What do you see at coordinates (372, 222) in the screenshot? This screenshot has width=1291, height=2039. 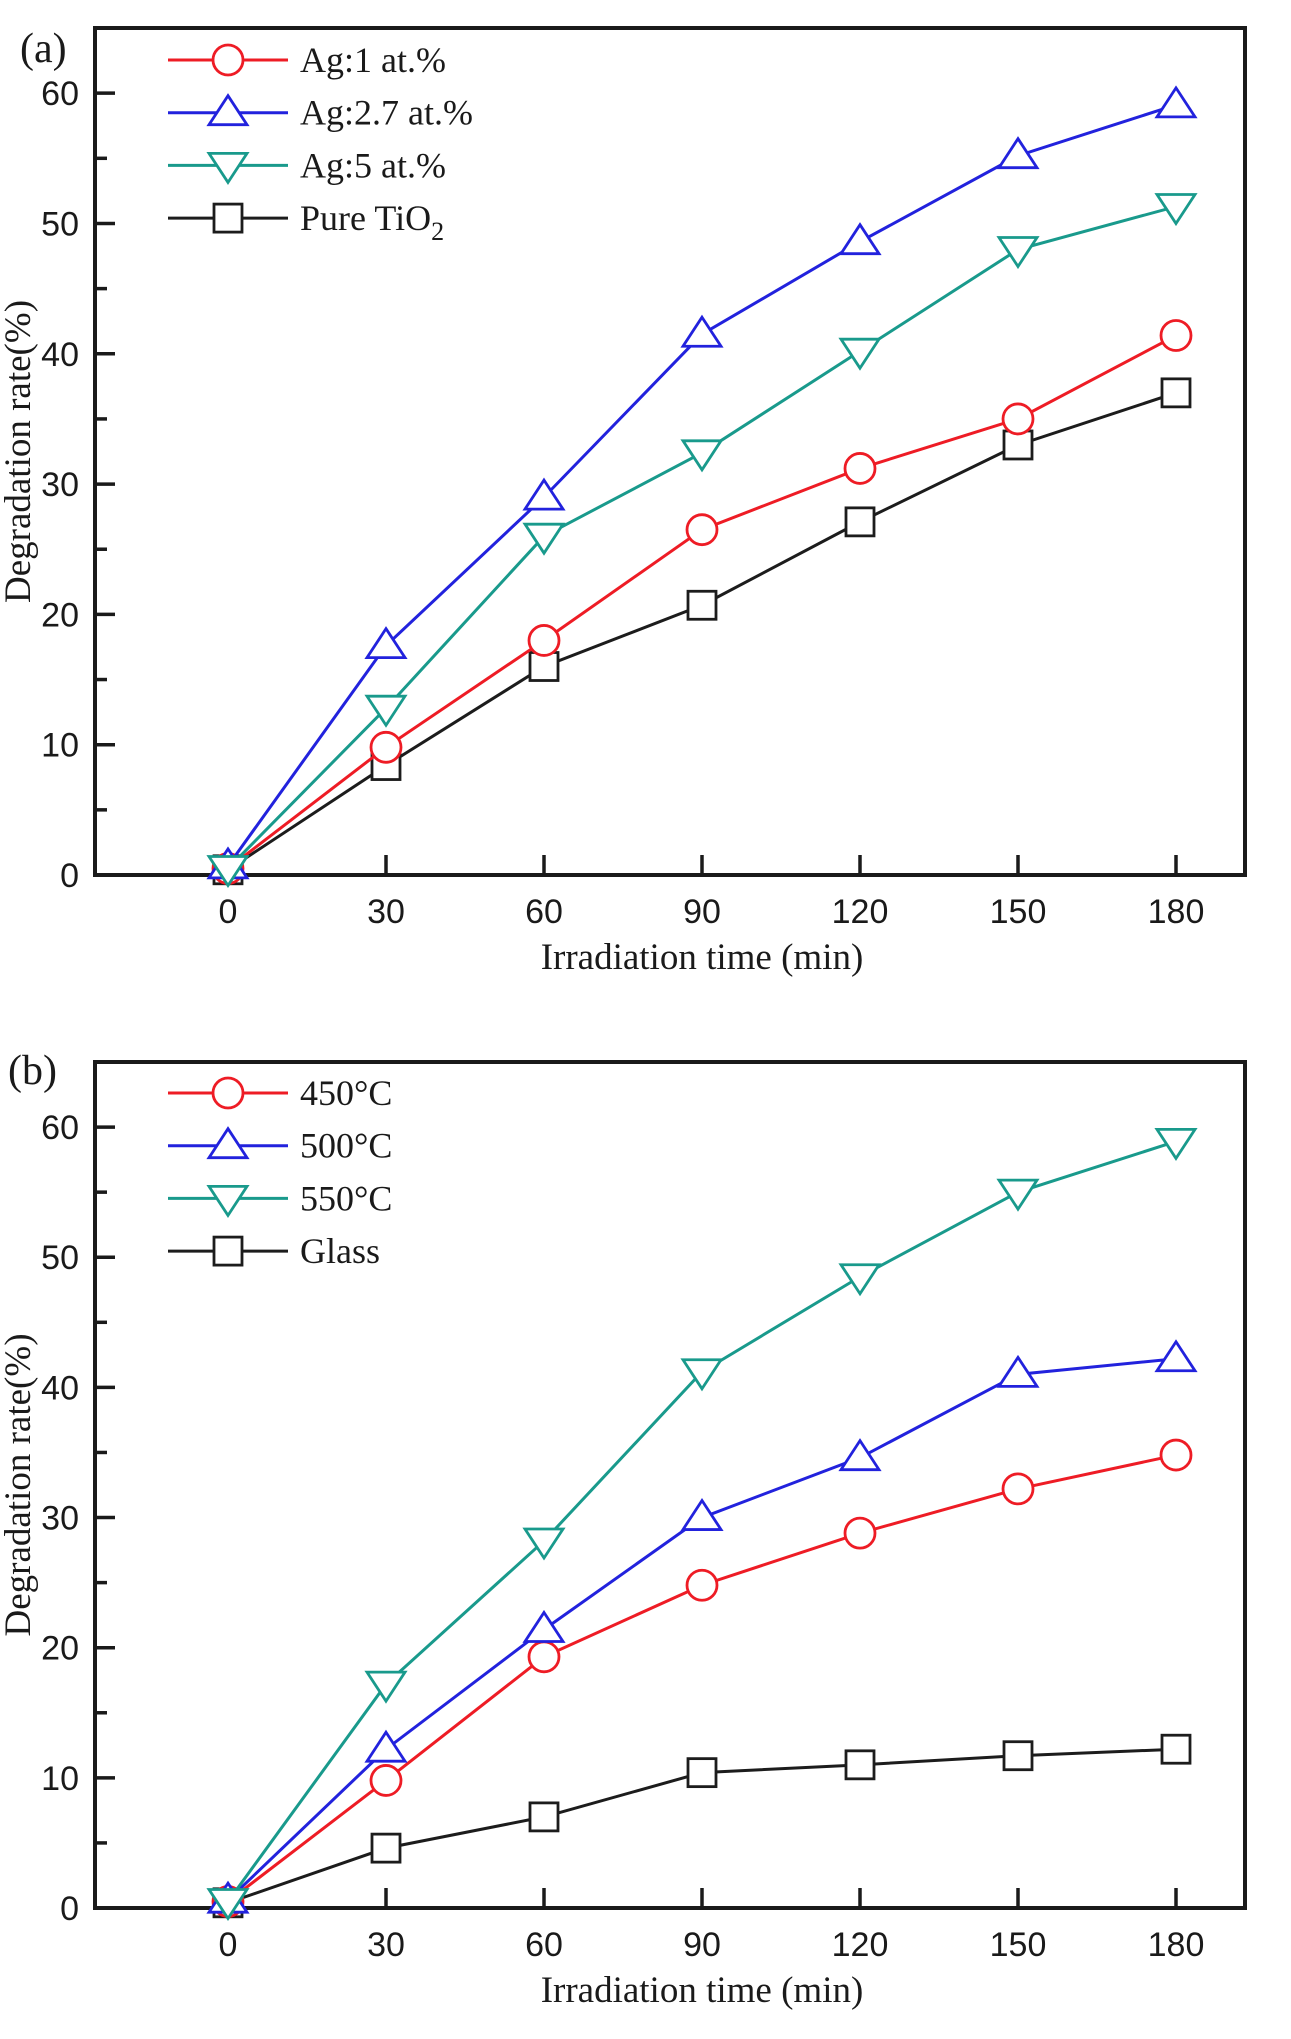 I see `legend-label: Pure TiO2` at bounding box center [372, 222].